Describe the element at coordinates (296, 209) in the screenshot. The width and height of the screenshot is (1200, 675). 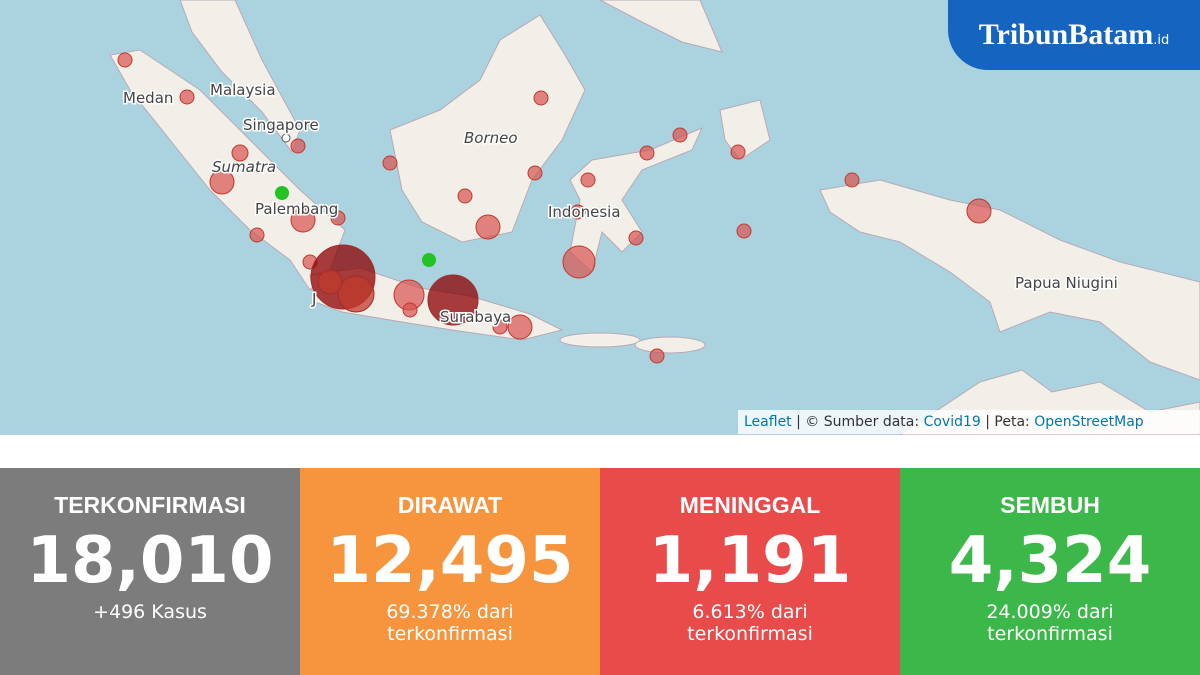
I see `map-label: Palembang` at that location.